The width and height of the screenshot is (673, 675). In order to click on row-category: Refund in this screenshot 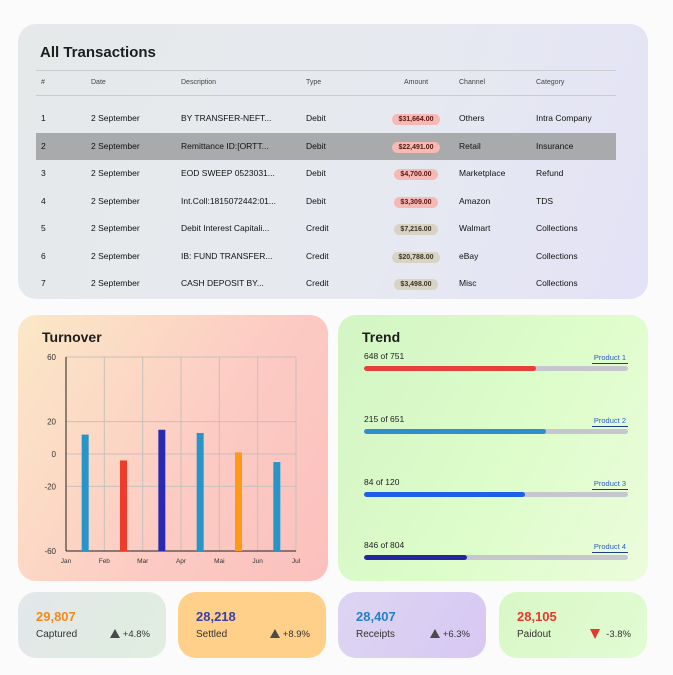, I will do `click(550, 173)`.